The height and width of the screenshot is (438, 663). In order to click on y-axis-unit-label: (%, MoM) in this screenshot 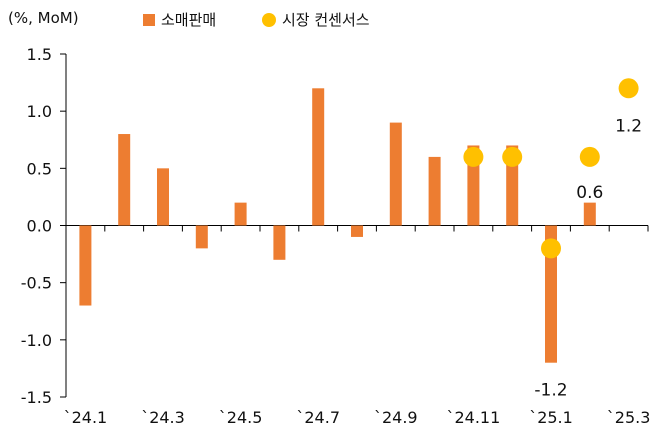, I will do `click(43, 18)`.